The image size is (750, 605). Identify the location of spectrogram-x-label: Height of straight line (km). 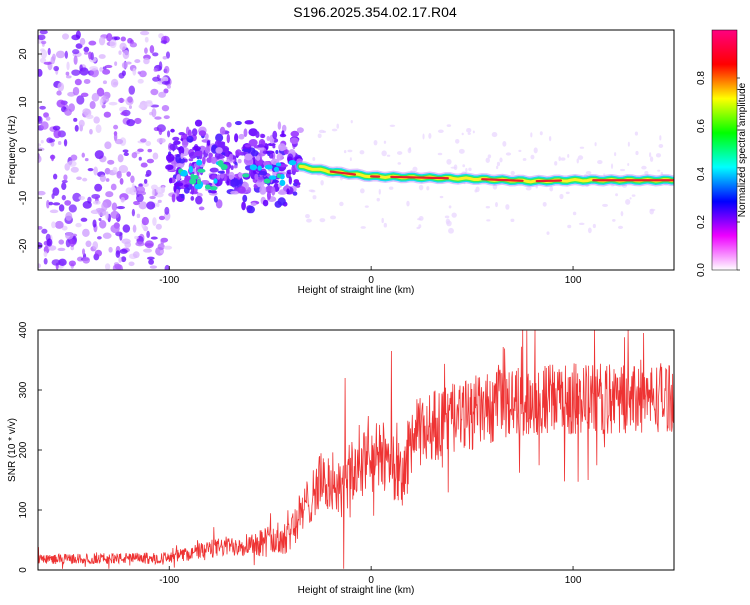
(356, 290).